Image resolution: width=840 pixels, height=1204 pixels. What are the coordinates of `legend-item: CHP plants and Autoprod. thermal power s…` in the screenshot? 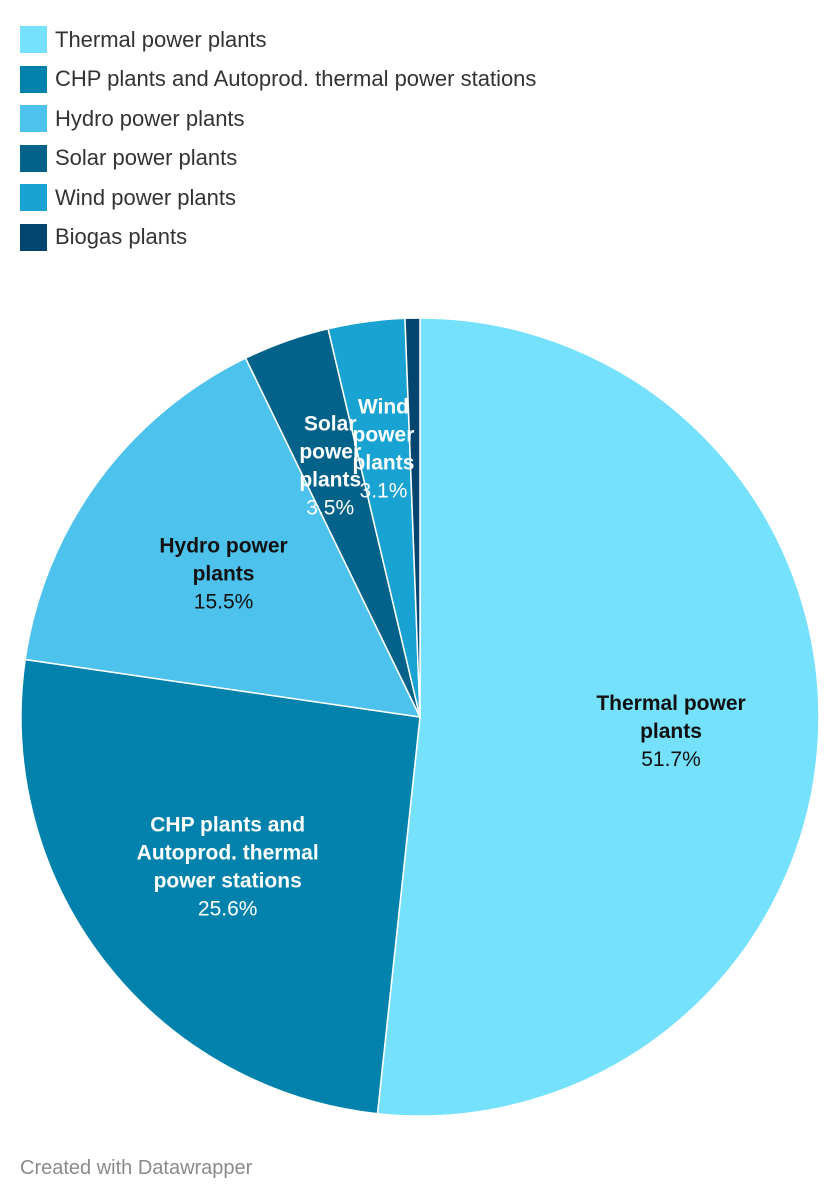 It's located at (278, 80).